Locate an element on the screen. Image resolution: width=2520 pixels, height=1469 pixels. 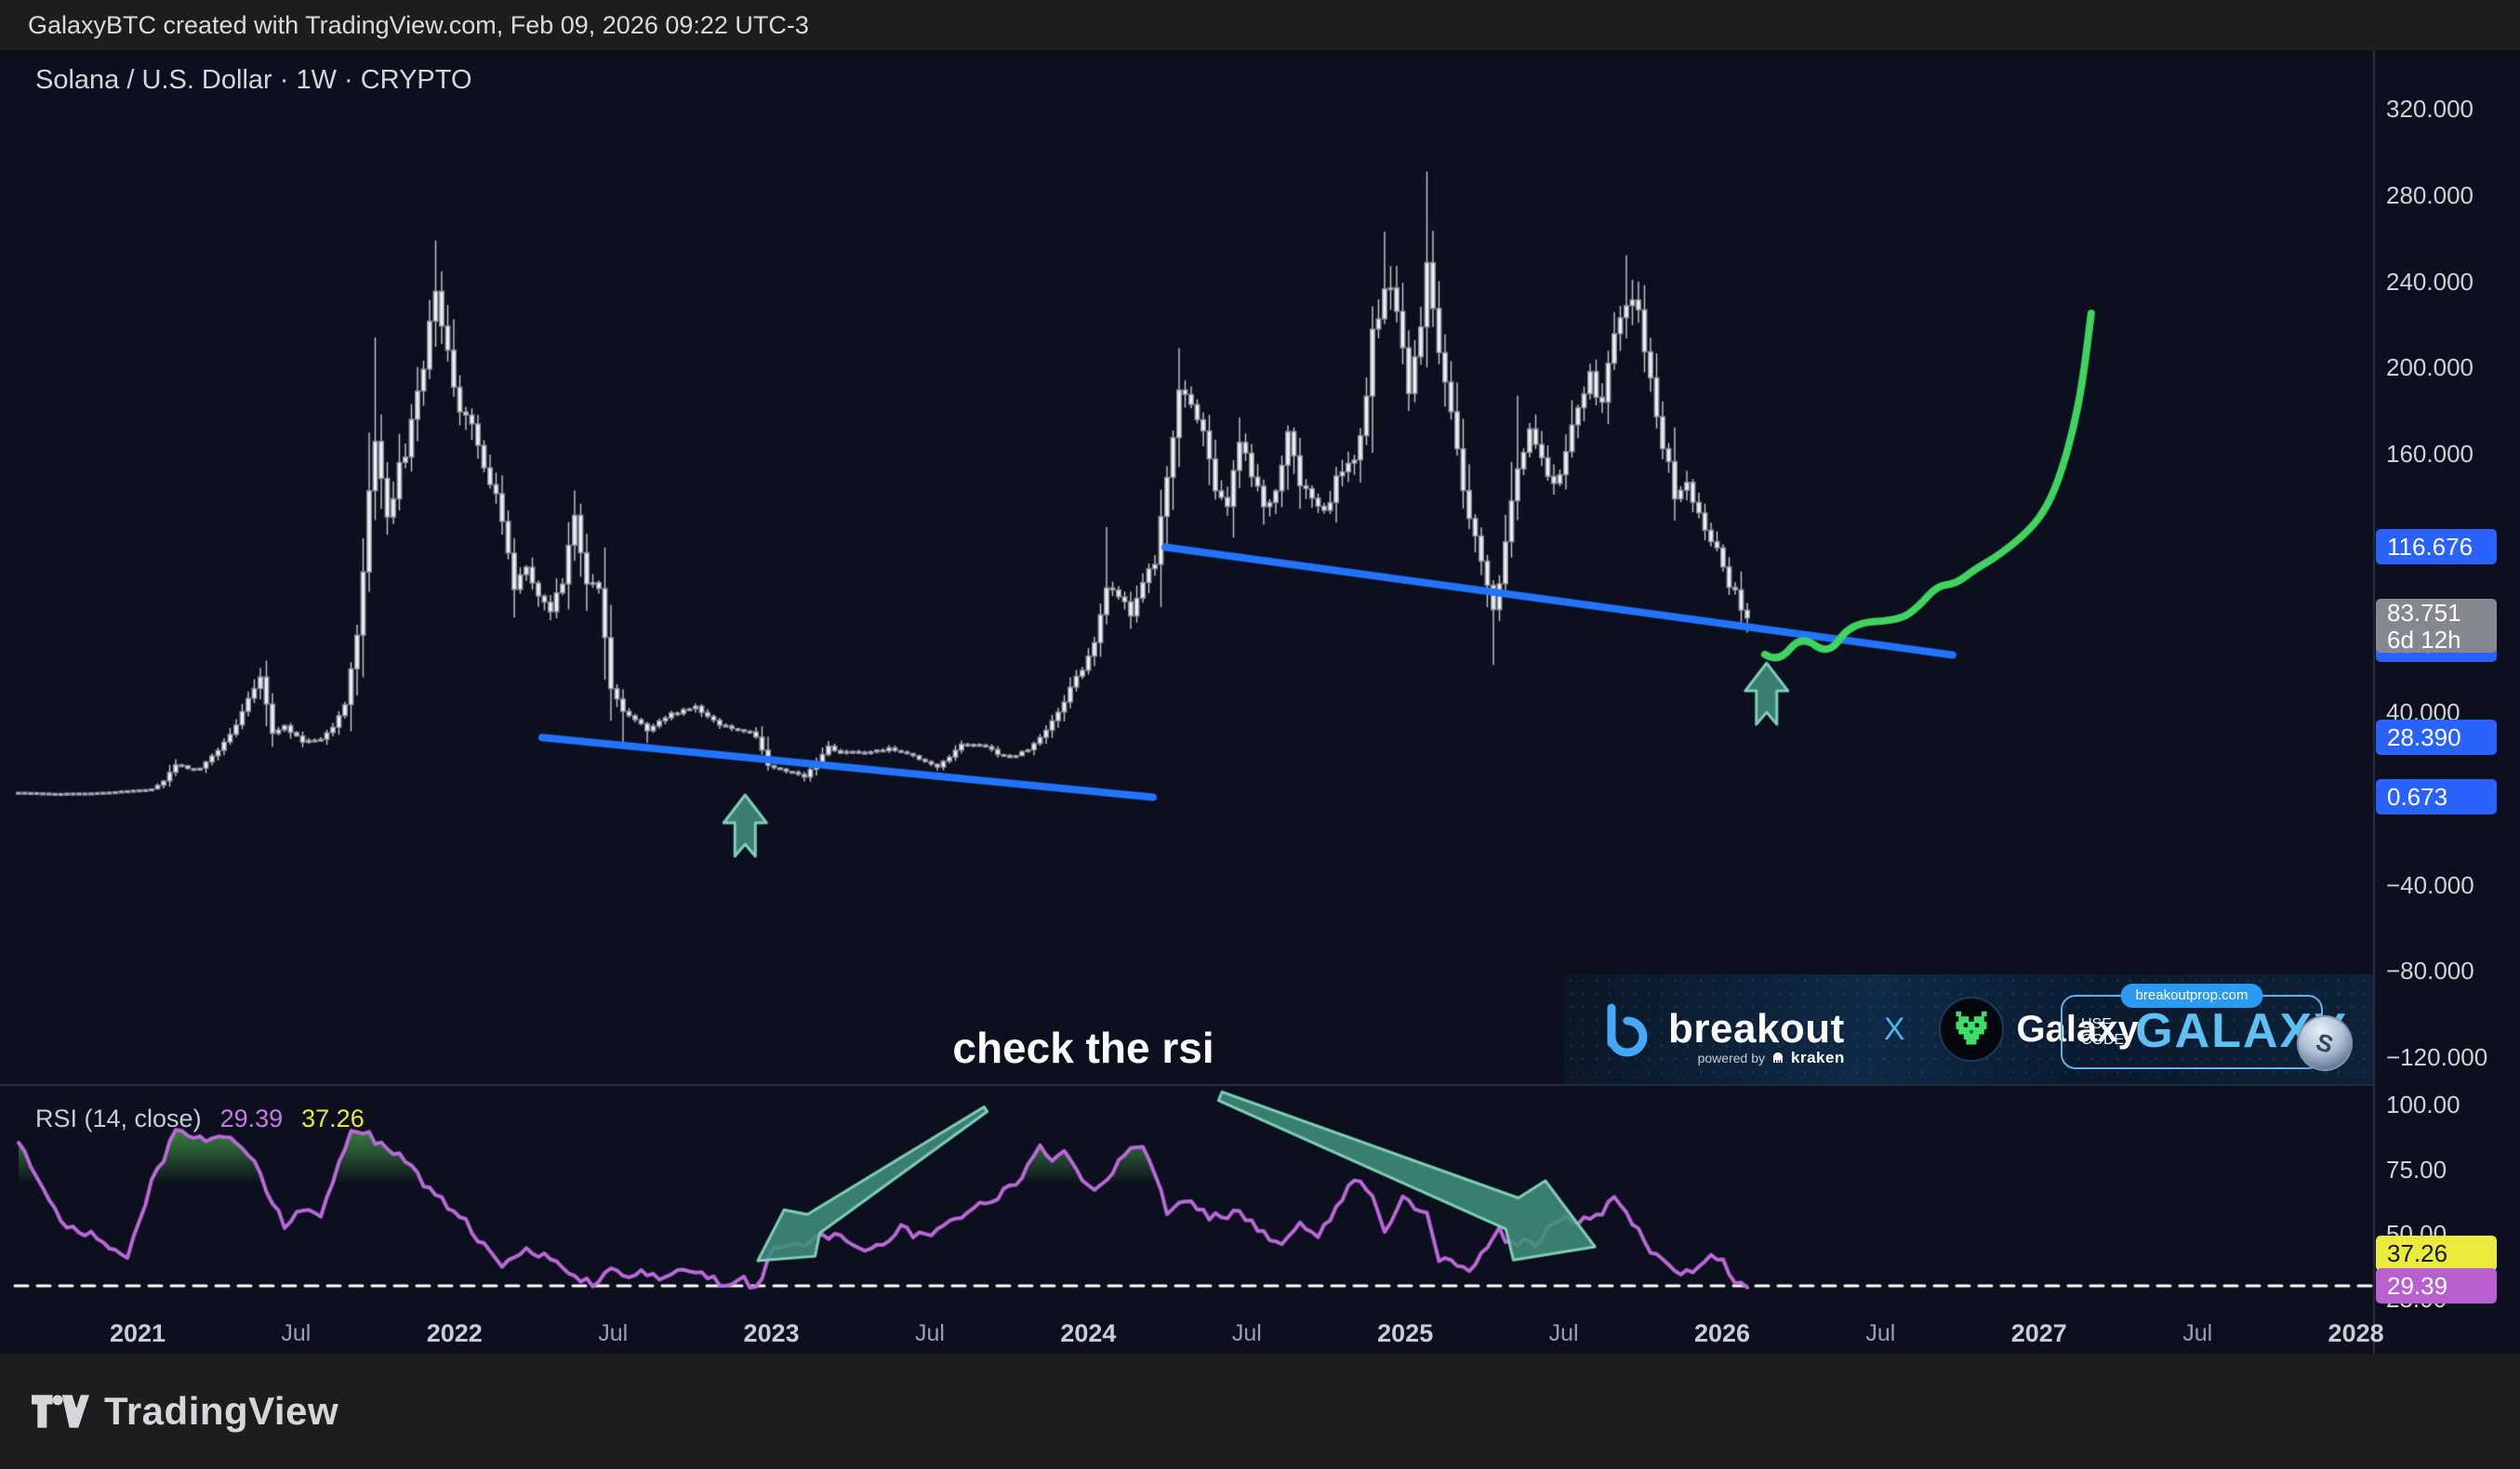
symbol-title: Solana / U.S. Dollar · 1W · CRYPTO is located at coordinates (253, 80).